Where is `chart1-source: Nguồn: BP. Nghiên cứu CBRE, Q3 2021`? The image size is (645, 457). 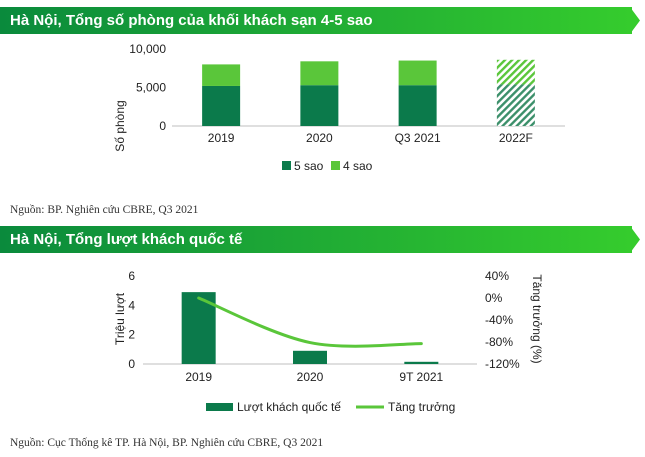
chart1-source: Nguồn: BP. Nghiên cứu CBRE, Q3 2021 is located at coordinates (104, 210).